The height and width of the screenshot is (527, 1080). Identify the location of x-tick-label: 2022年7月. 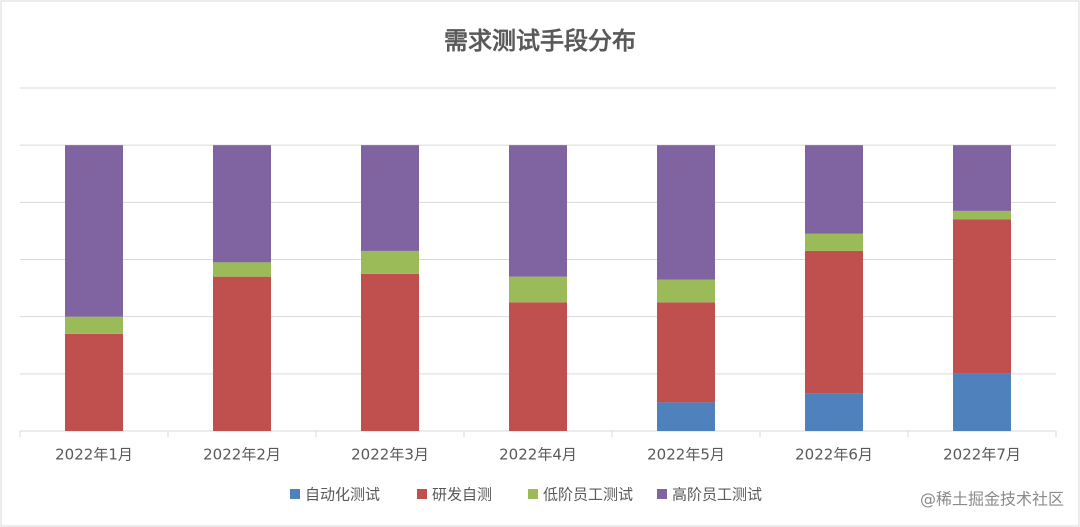
(982, 455).